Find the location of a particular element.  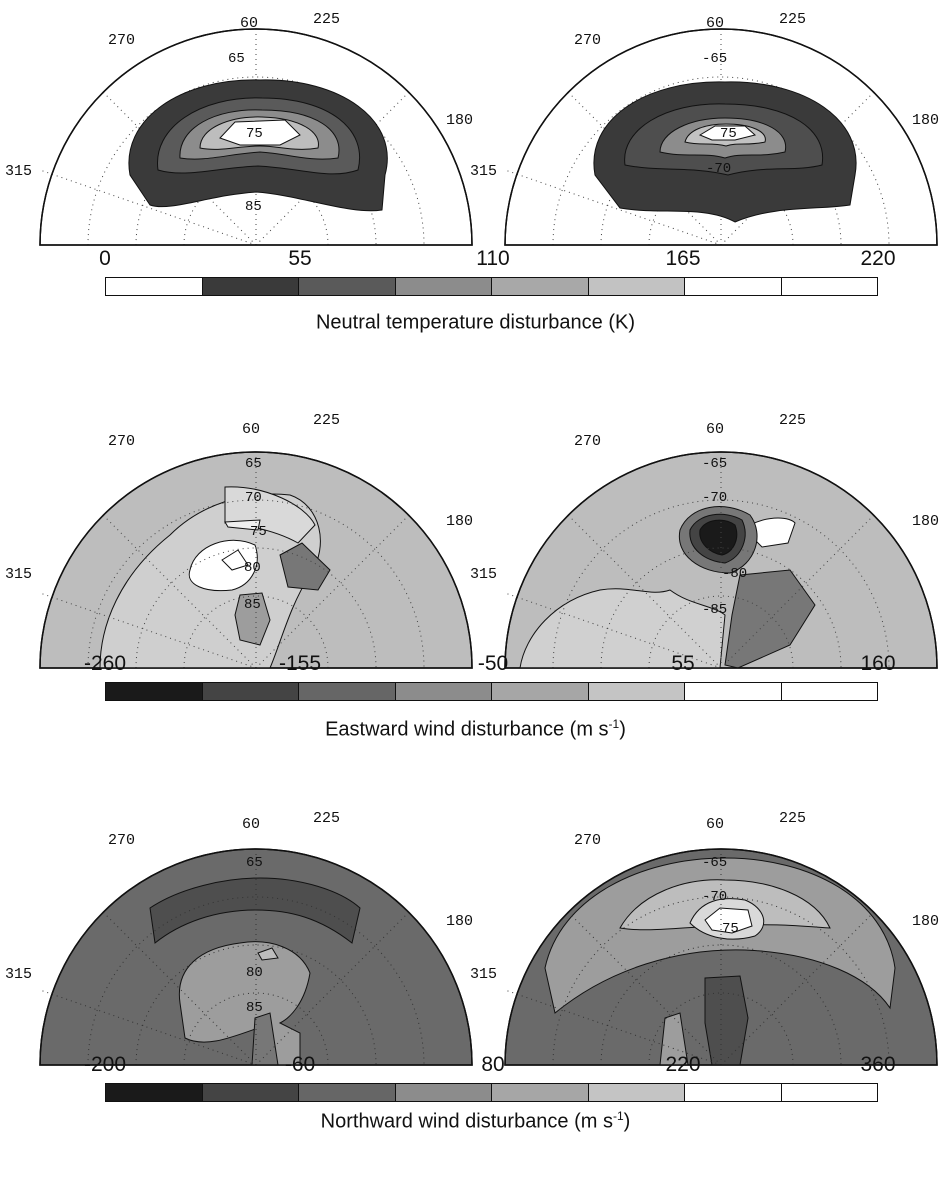

polar-plot-right: -65 -70 75 60 270 225 180 315 is located at coordinates (704, 938).